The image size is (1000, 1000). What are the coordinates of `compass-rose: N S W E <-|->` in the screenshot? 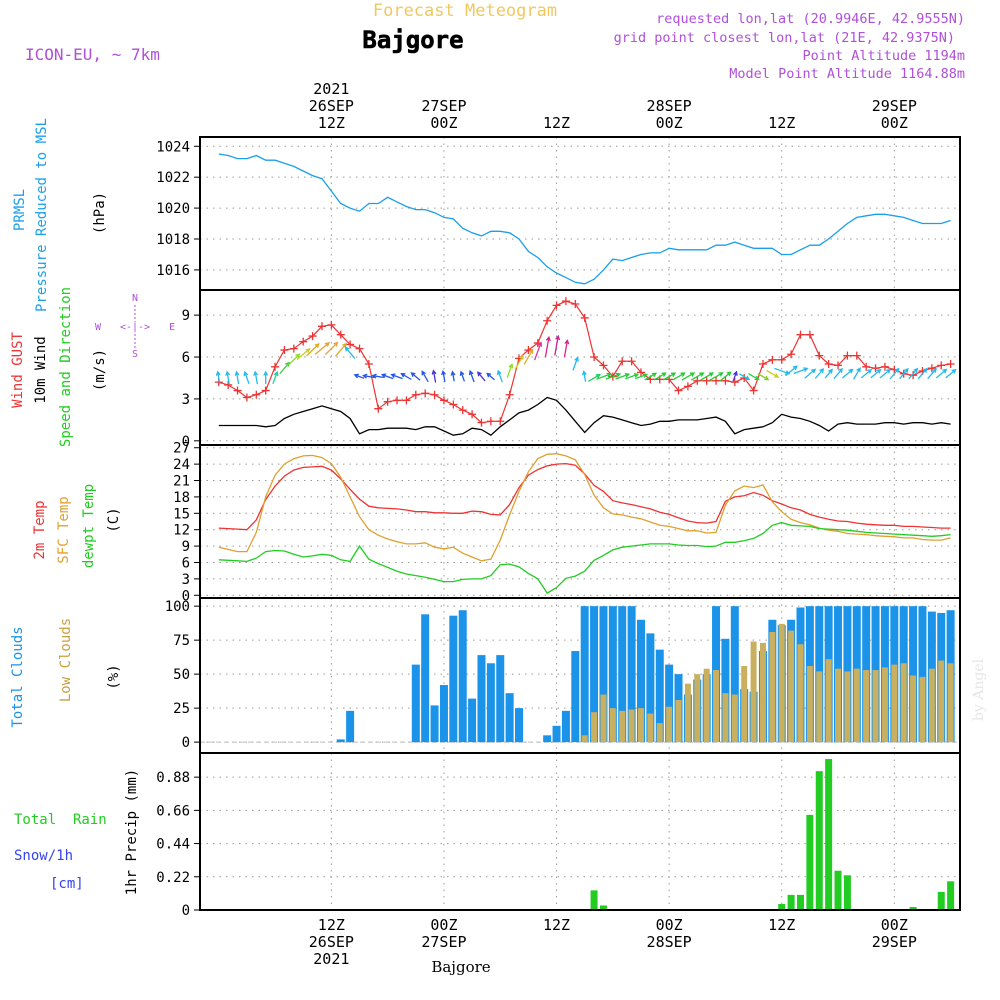 It's located at (135, 326).